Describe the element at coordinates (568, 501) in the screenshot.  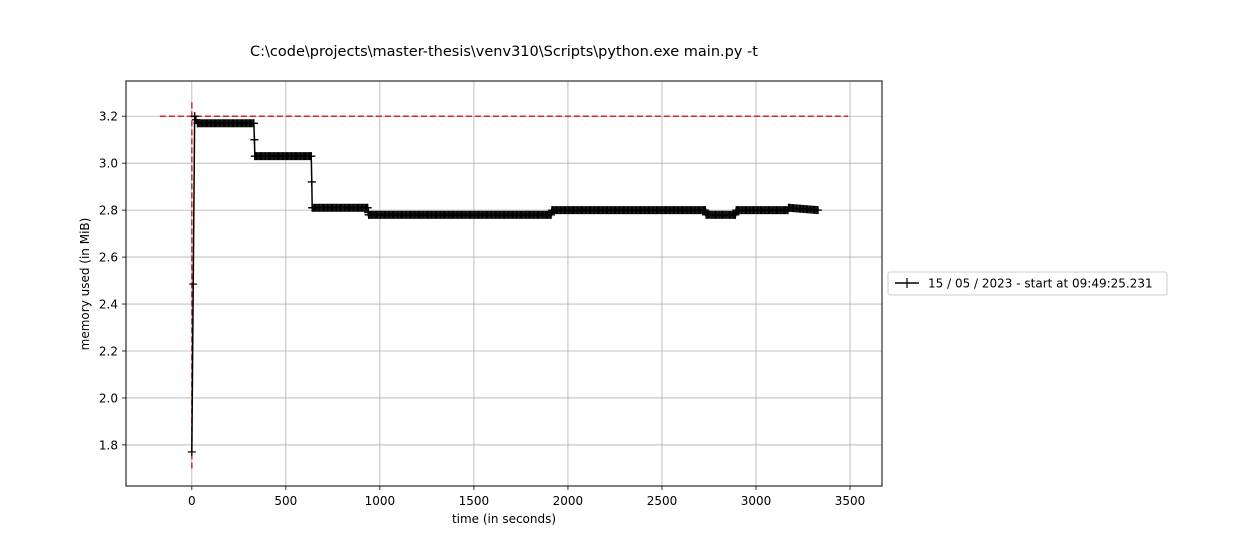
I see `x-tick-label: 2000` at that location.